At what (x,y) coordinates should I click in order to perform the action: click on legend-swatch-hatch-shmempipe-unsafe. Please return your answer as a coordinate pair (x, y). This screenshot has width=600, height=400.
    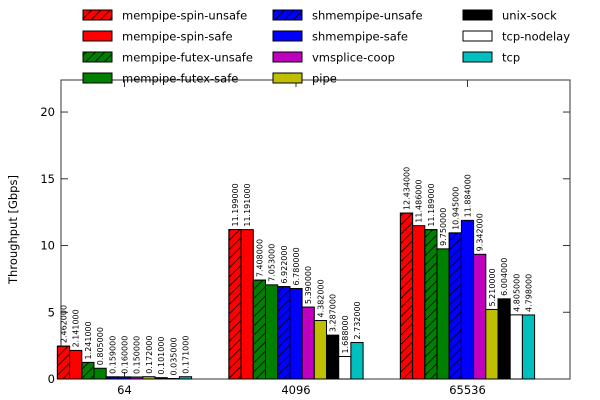
    Looking at the image, I should click on (287, 15).